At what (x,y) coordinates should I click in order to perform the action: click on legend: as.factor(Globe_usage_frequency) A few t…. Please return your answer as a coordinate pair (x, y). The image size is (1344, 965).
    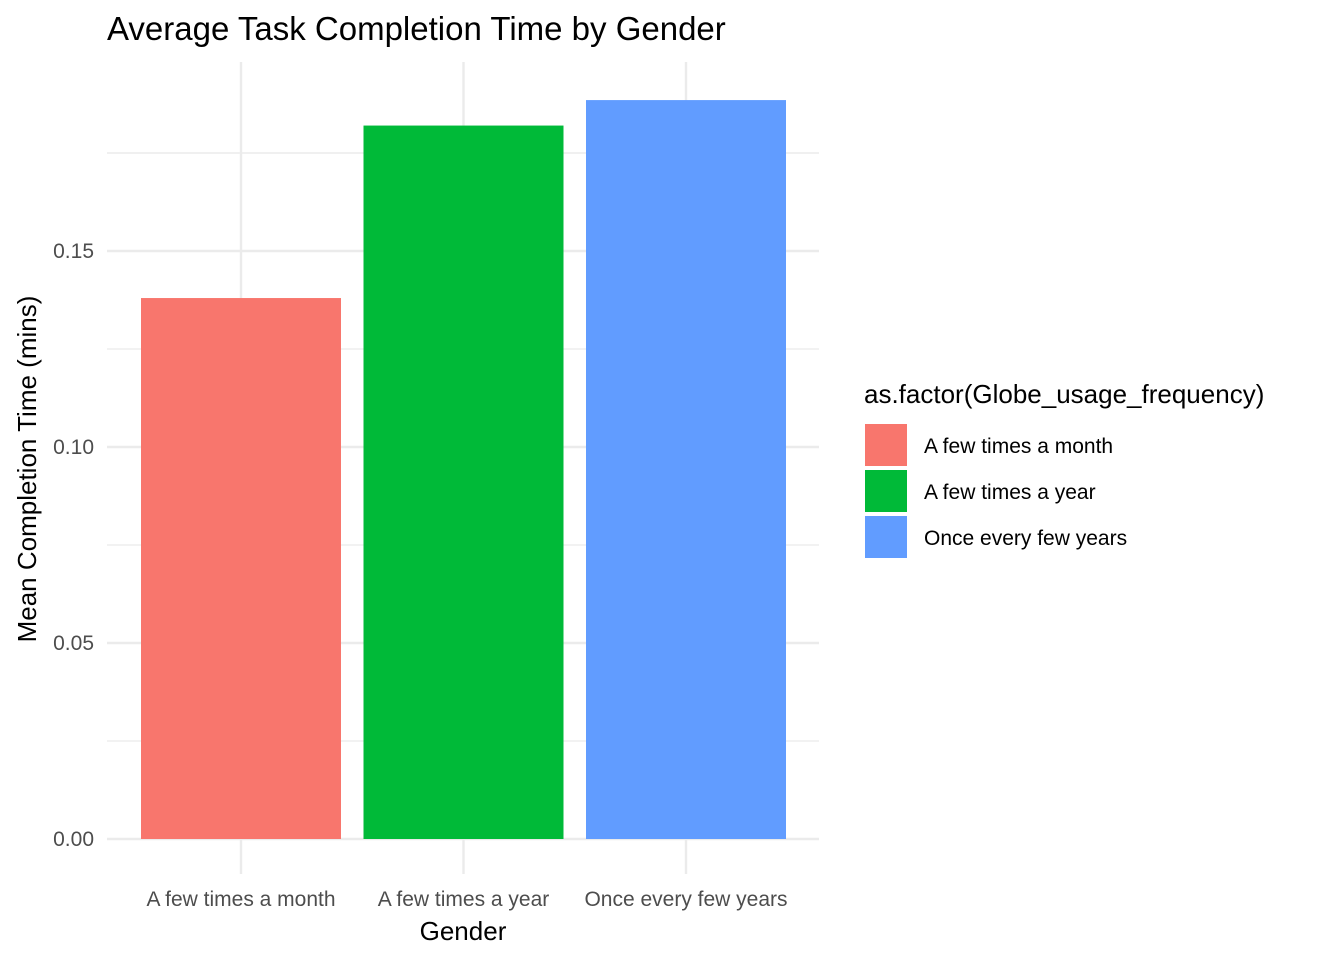
    Looking at the image, I should click on (1064, 468).